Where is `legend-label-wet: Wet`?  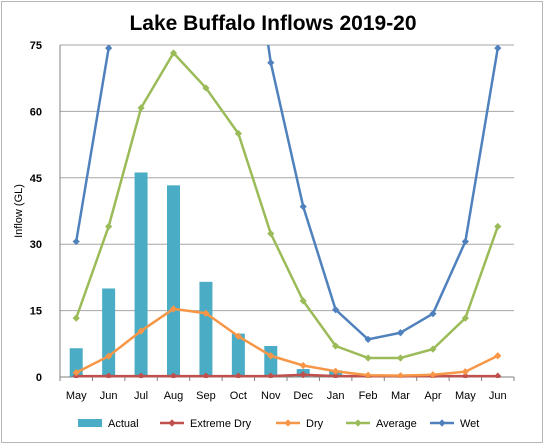 legend-label-wet: Wet is located at coordinates (469, 424).